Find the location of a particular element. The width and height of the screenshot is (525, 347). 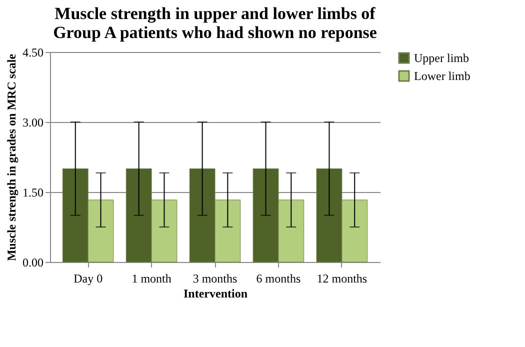

x-tick-label: 1 month is located at coordinates (152, 279).